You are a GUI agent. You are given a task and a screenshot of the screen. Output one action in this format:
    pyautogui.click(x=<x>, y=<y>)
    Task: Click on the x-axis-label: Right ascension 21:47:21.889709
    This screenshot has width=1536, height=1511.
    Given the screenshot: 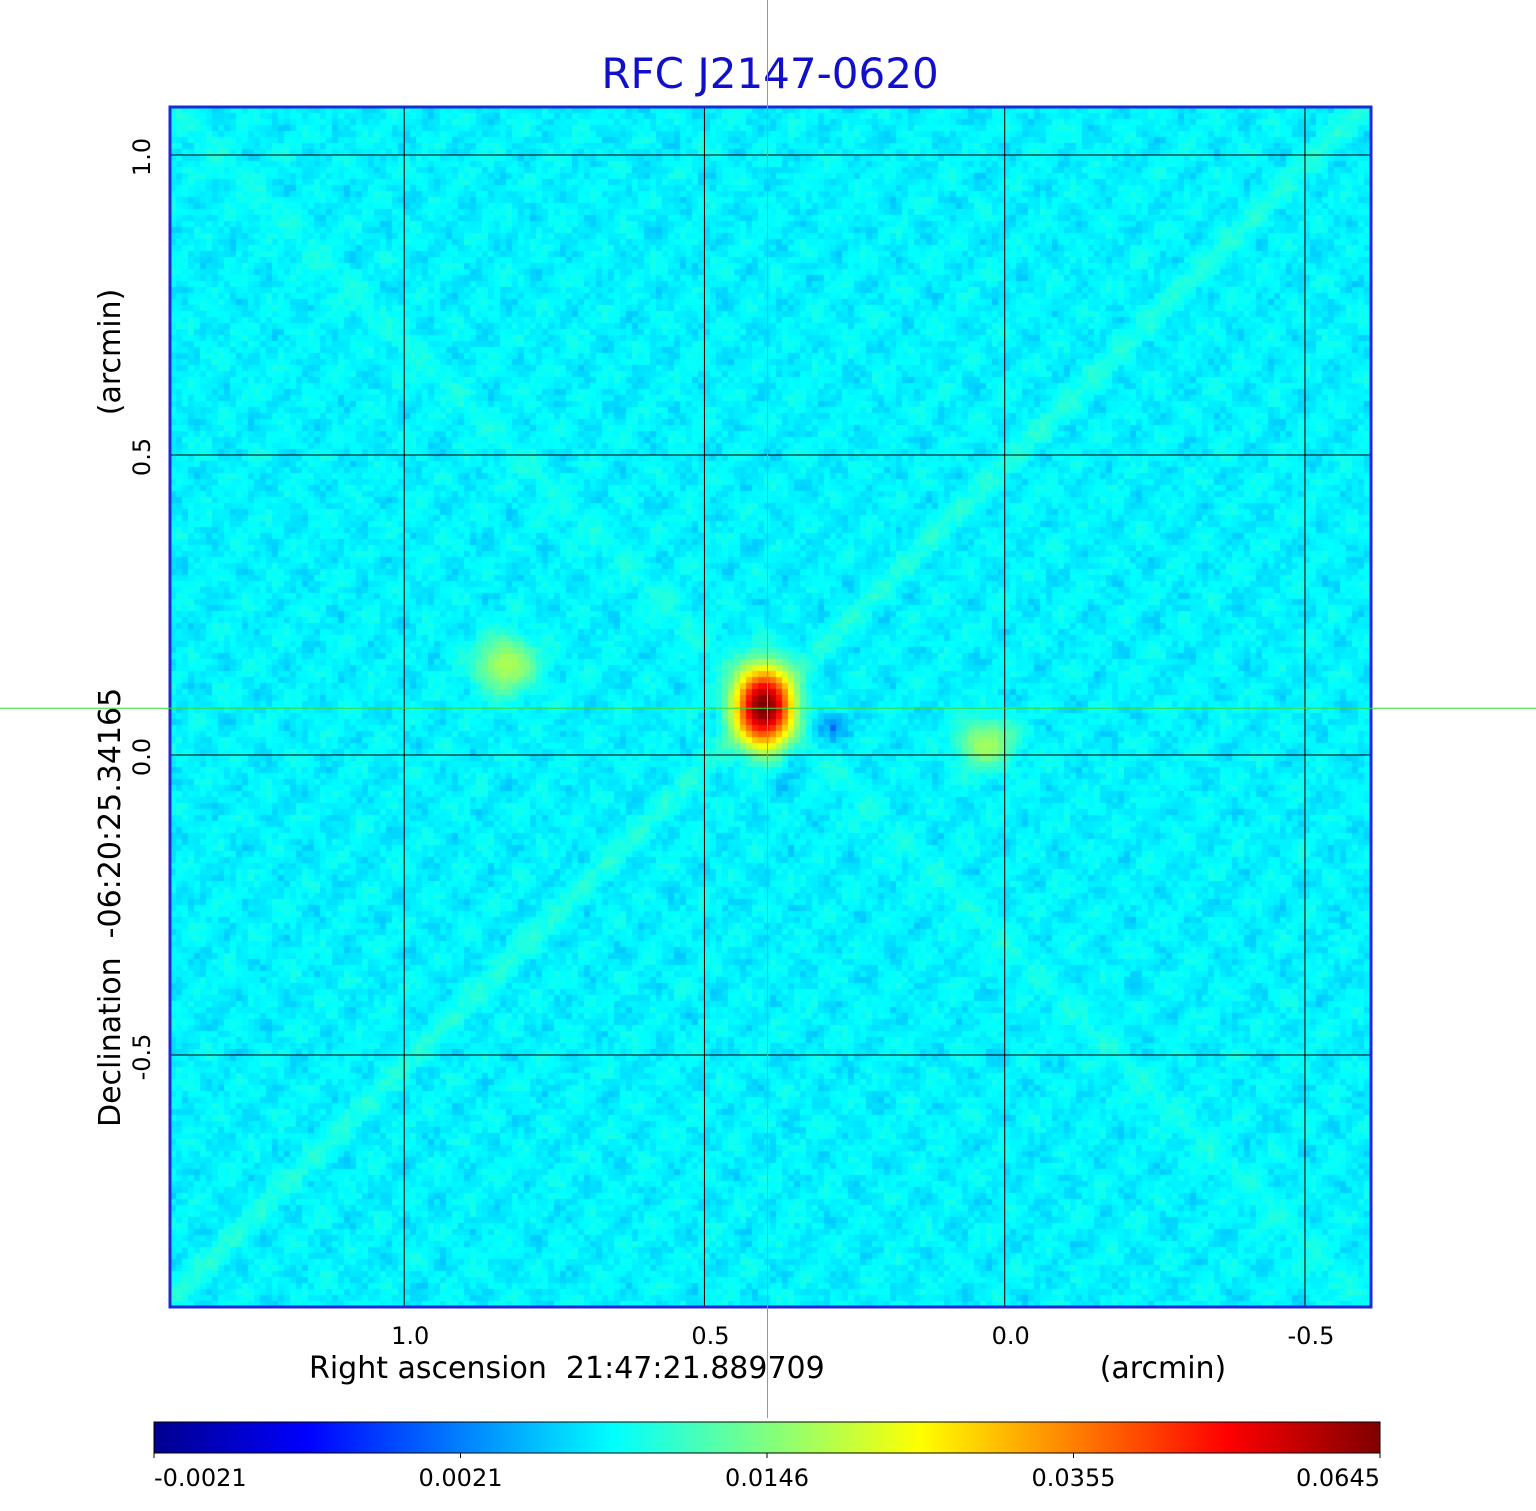 What is the action you would take?
    pyautogui.click(x=567, y=1368)
    